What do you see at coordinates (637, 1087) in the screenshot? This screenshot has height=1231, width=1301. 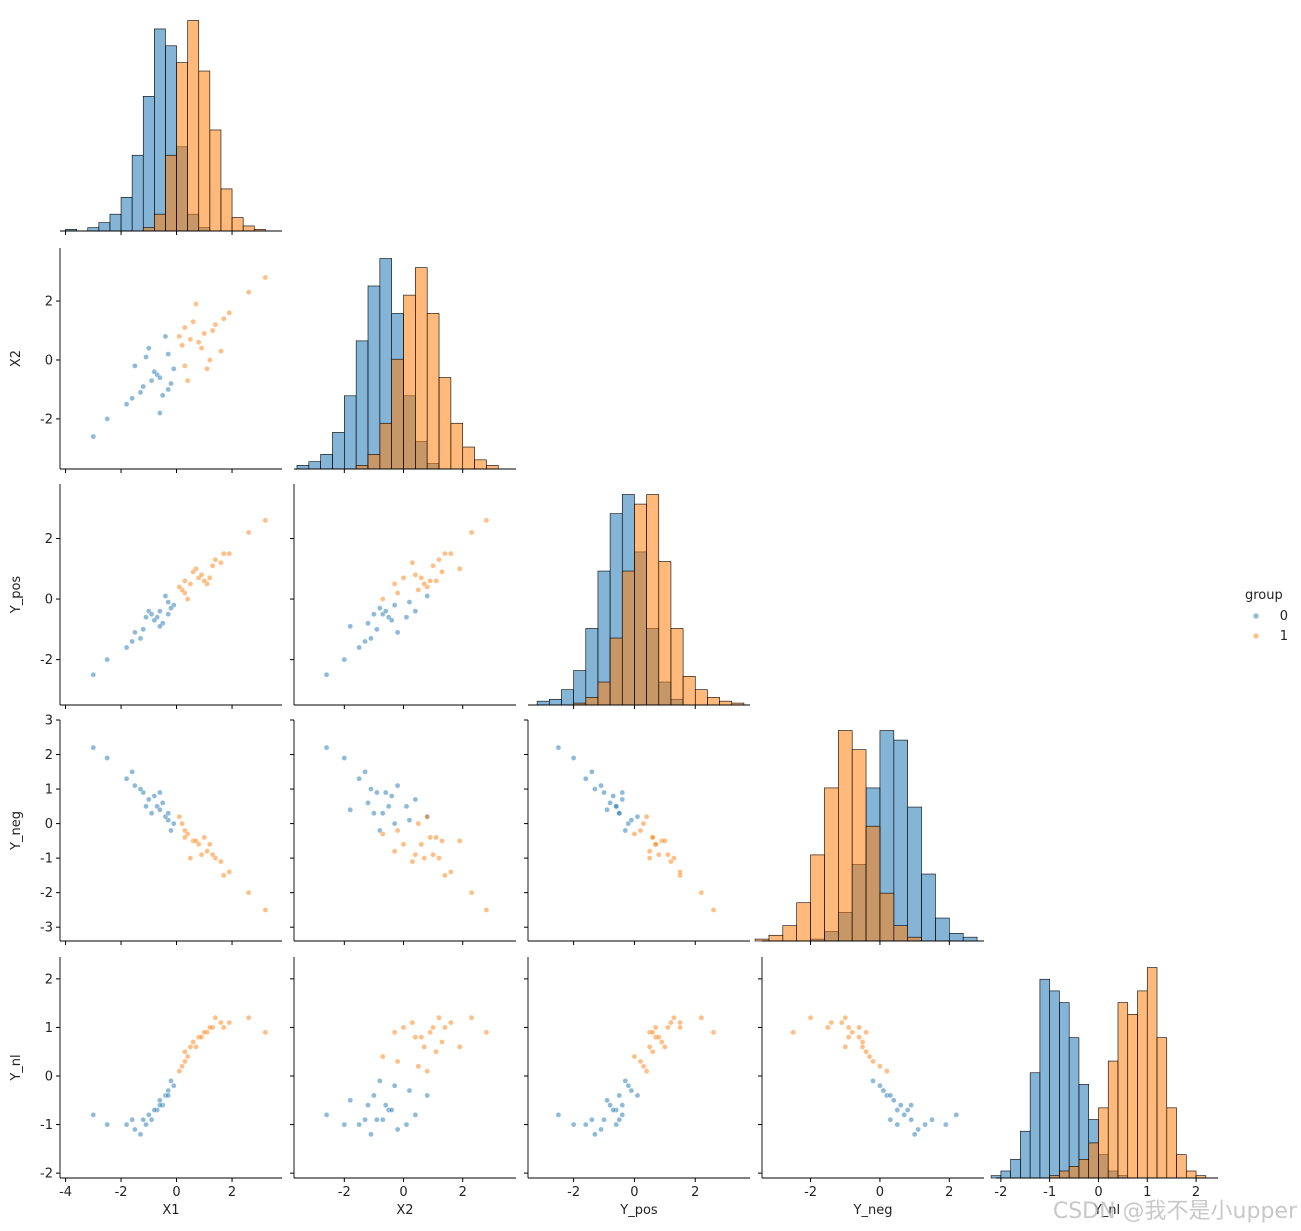 I see `panel: -2 0 2 Y_pos` at bounding box center [637, 1087].